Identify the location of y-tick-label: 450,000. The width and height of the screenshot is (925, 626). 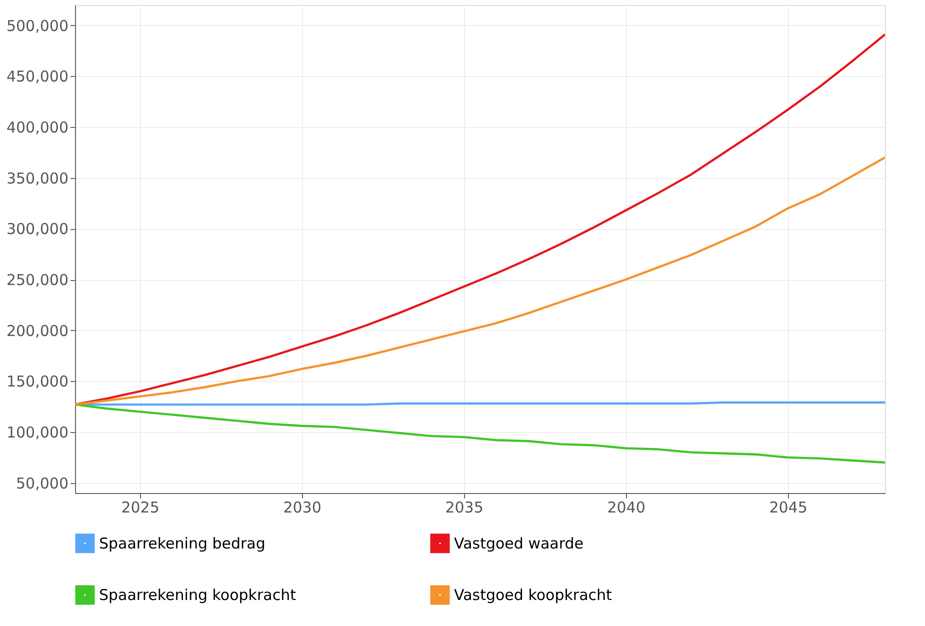
(37, 77).